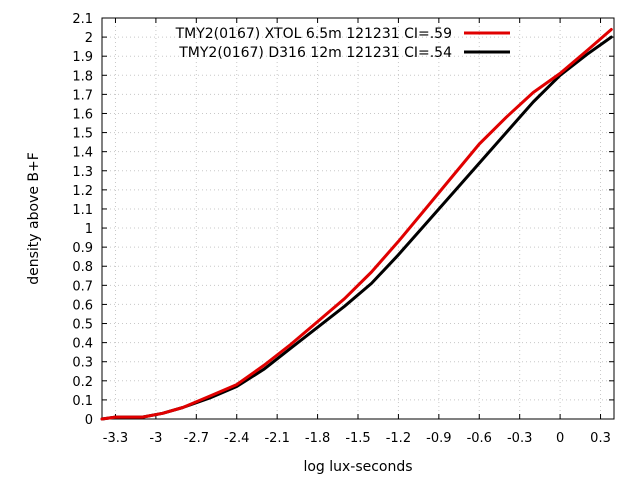 The width and height of the screenshot is (640, 480). What do you see at coordinates (82, 114) in the screenshot?
I see `y-tick-label: 1.6` at bounding box center [82, 114].